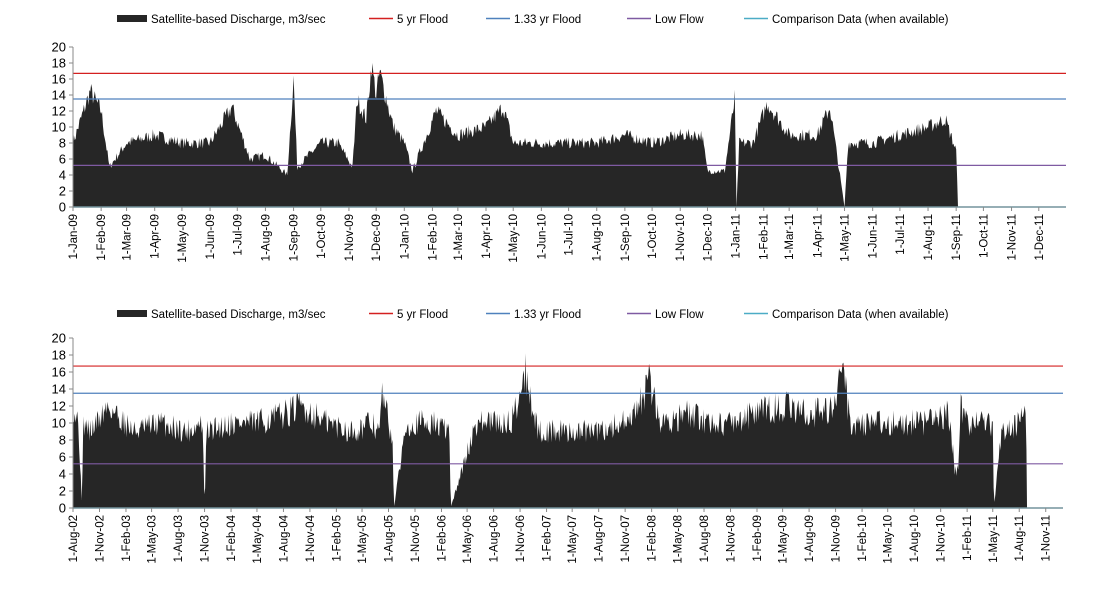  Describe the element at coordinates (548, 538) in the screenshot. I see `x-tick-label: 1-Feb-07` at that location.